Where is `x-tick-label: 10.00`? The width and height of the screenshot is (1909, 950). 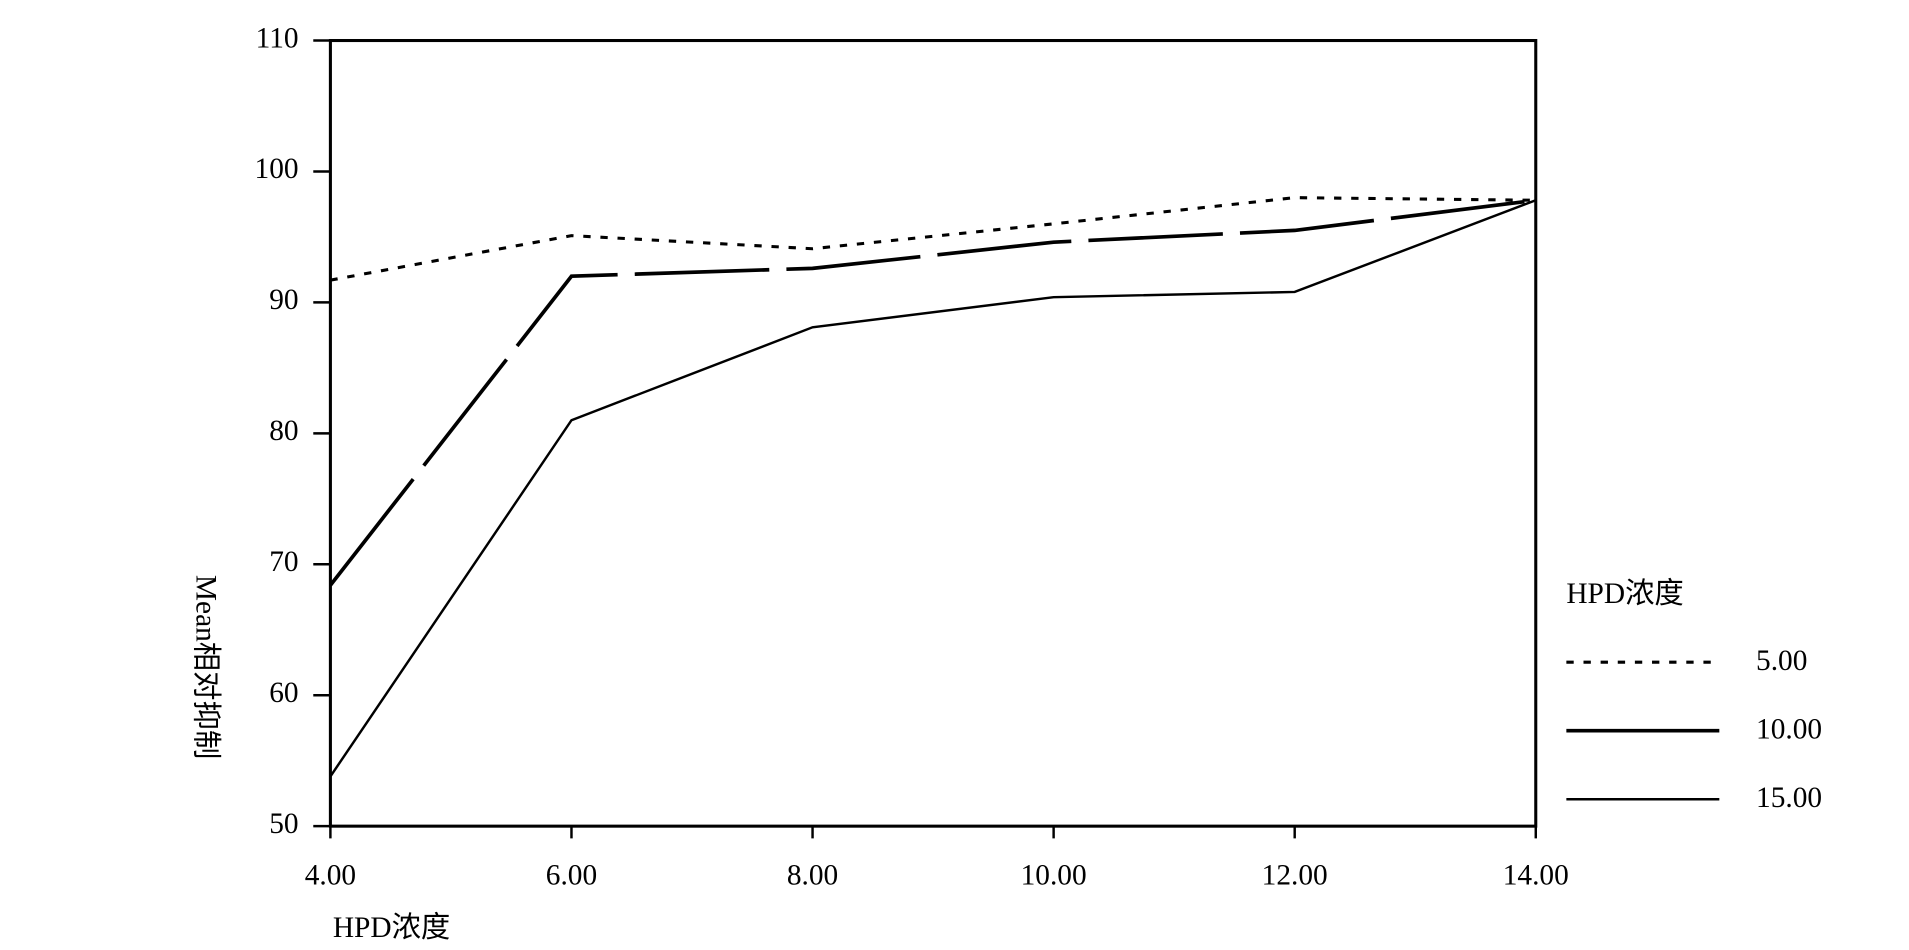 x-tick-label: 10.00 is located at coordinates (1054, 875).